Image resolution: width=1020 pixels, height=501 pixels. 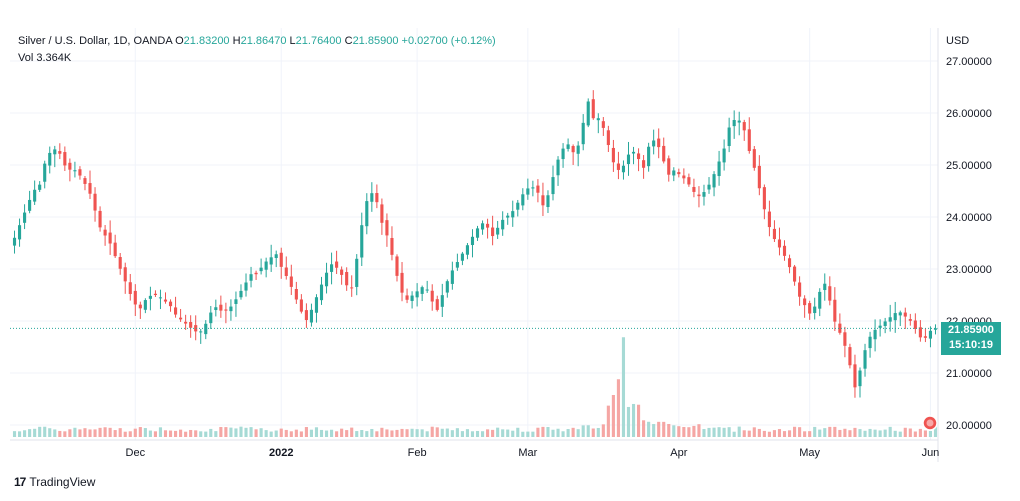 What do you see at coordinates (95, 41) in the screenshot?
I see `symbol-title: Silver / U.S. Dollar, 1D, OANDA` at bounding box center [95, 41].